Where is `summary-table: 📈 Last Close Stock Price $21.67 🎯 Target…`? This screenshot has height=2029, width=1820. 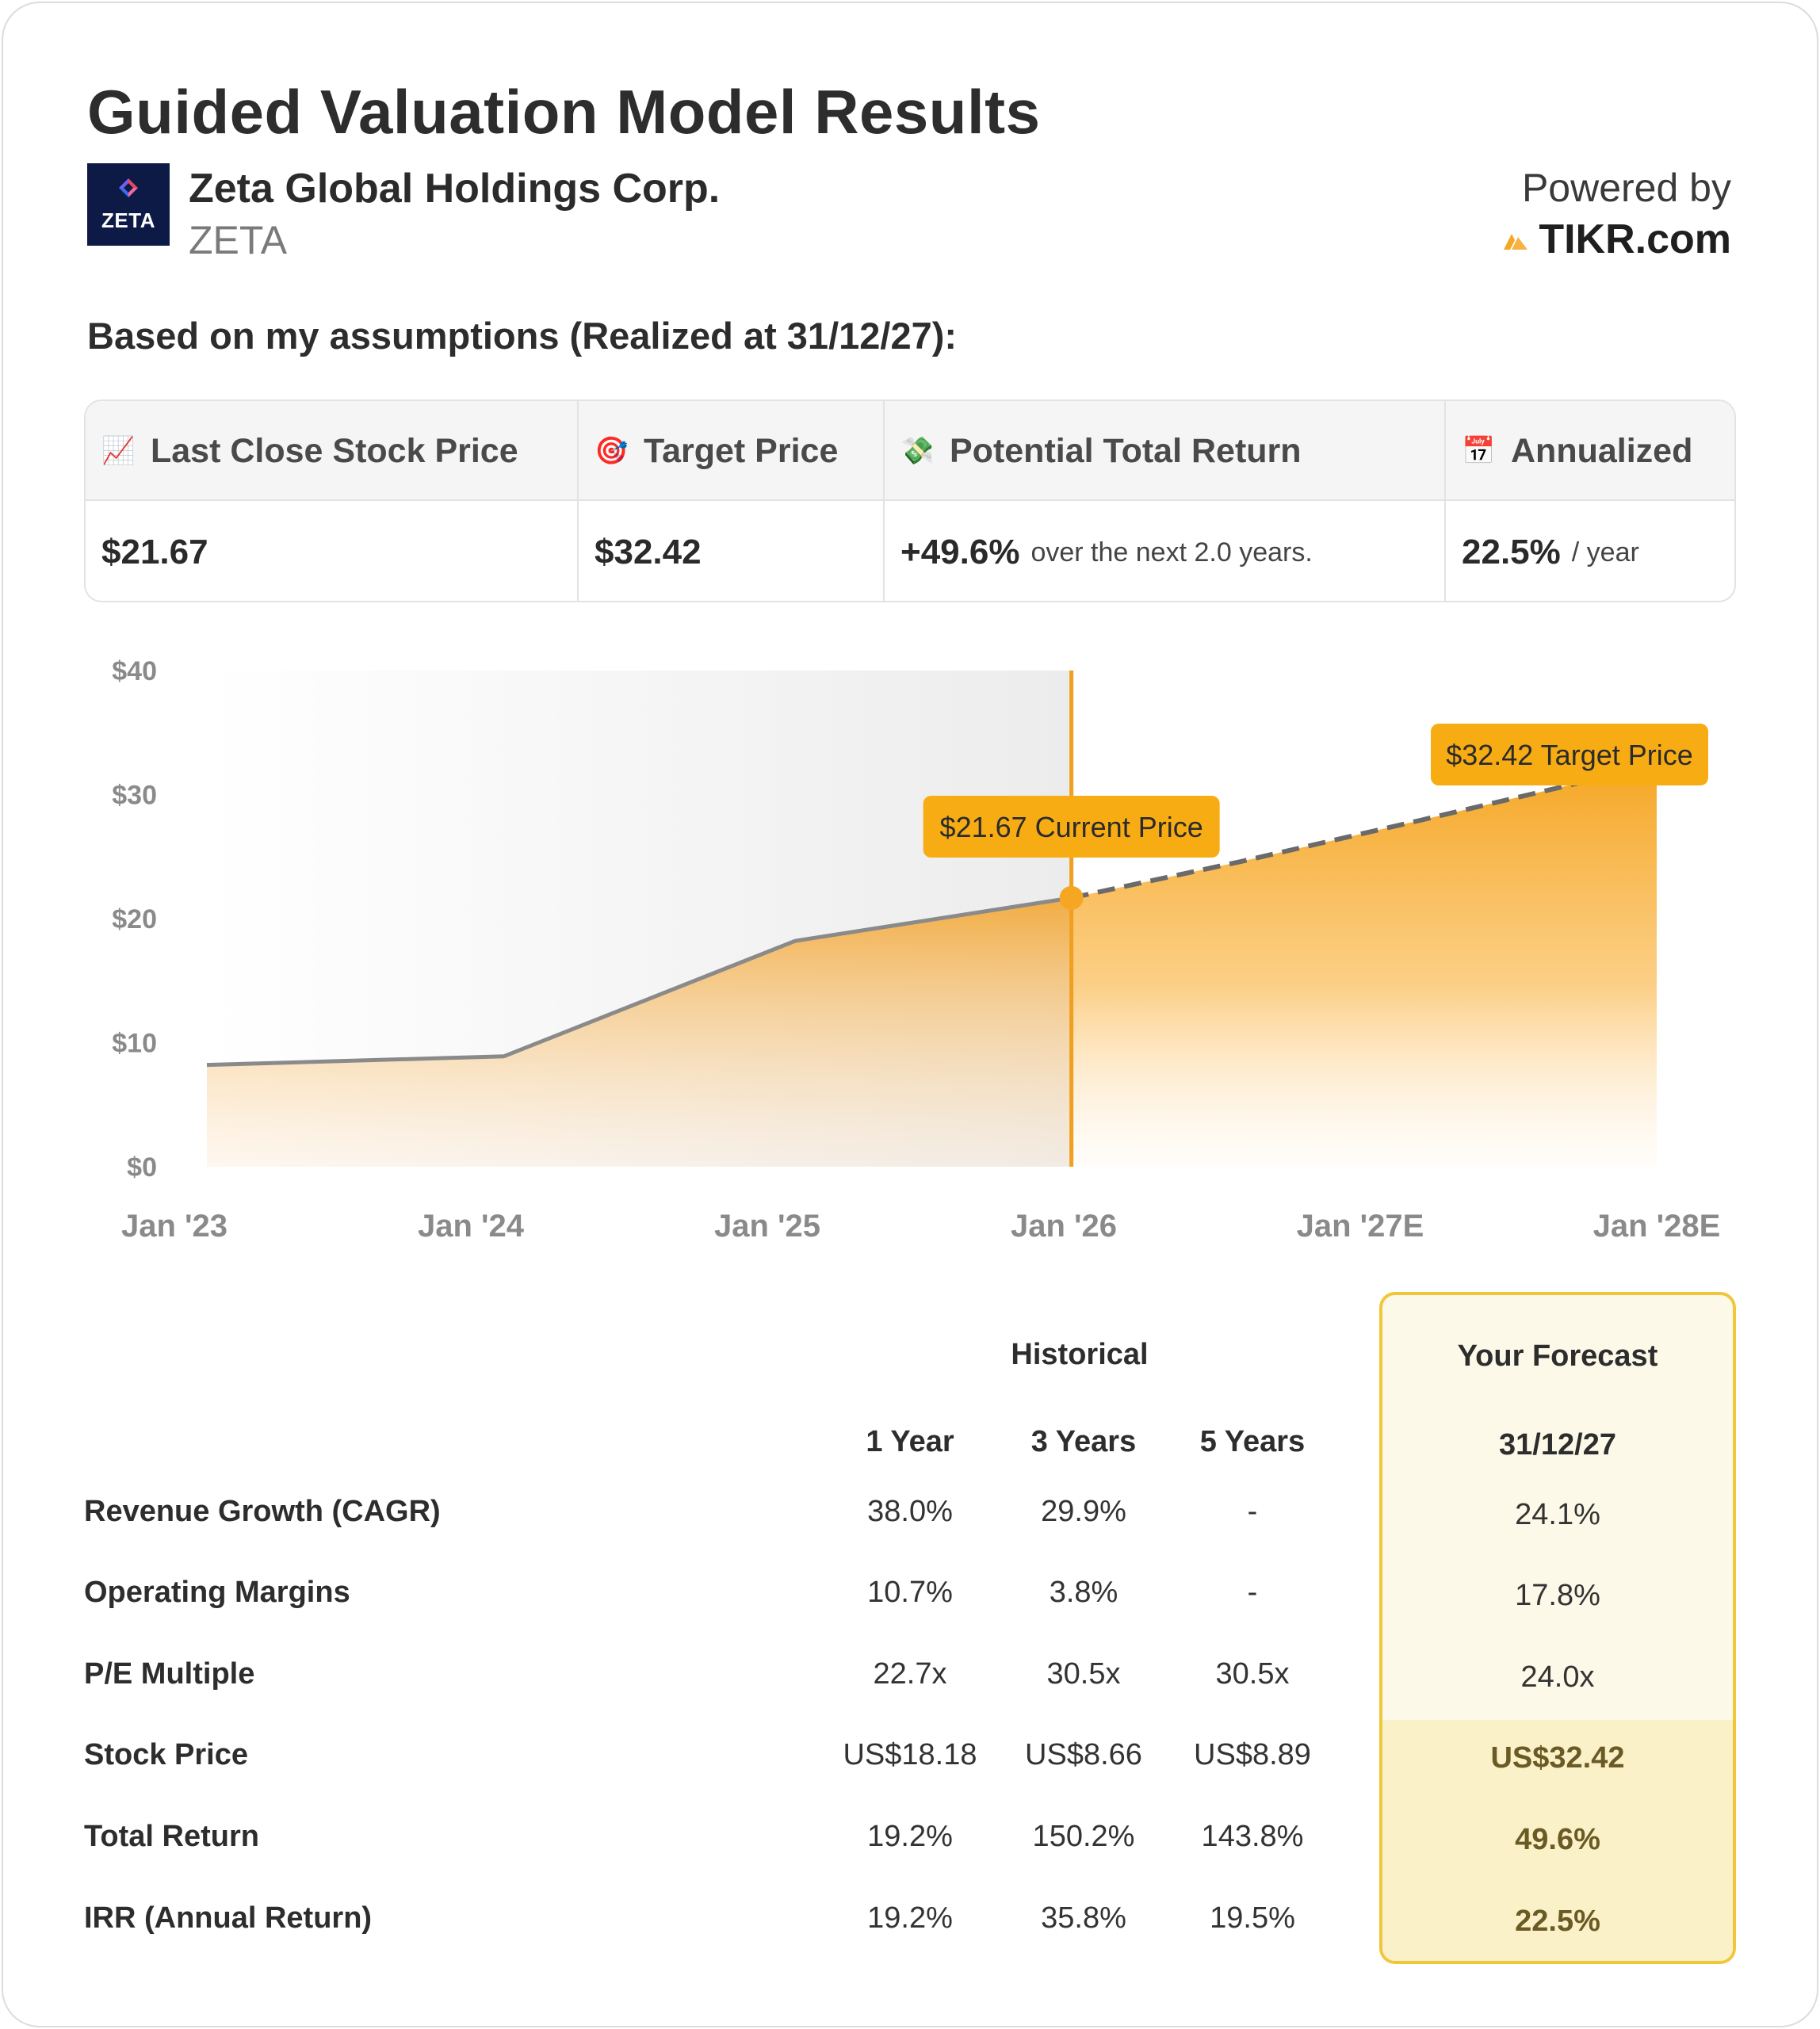
summary-table: 📈 Last Close Stock Price $21.67 🎯 Target… is located at coordinates (910, 500).